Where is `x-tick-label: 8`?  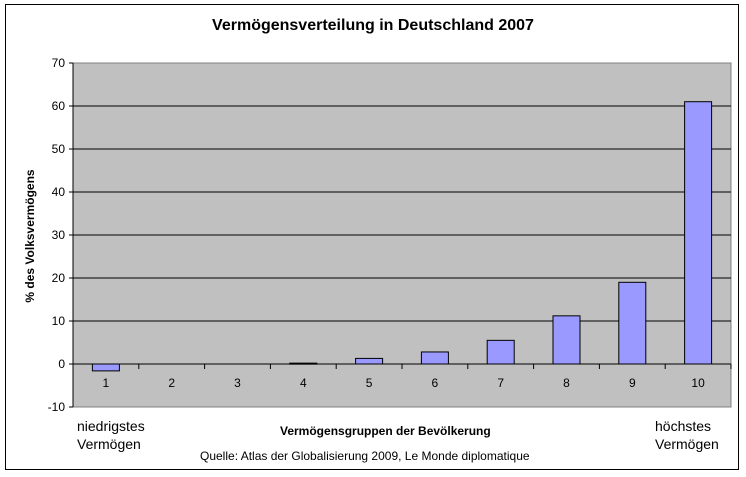
x-tick-label: 8 is located at coordinates (566, 383).